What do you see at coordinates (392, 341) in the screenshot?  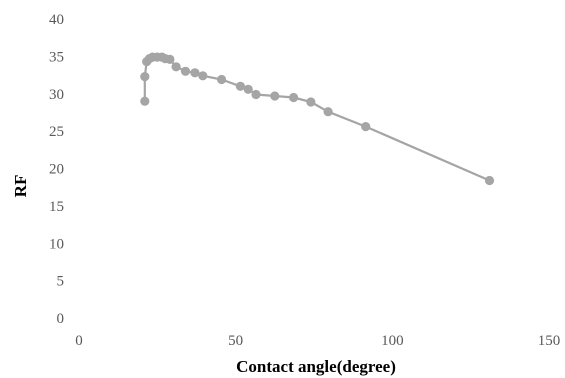 I see `x-tick-label: 100` at bounding box center [392, 341].